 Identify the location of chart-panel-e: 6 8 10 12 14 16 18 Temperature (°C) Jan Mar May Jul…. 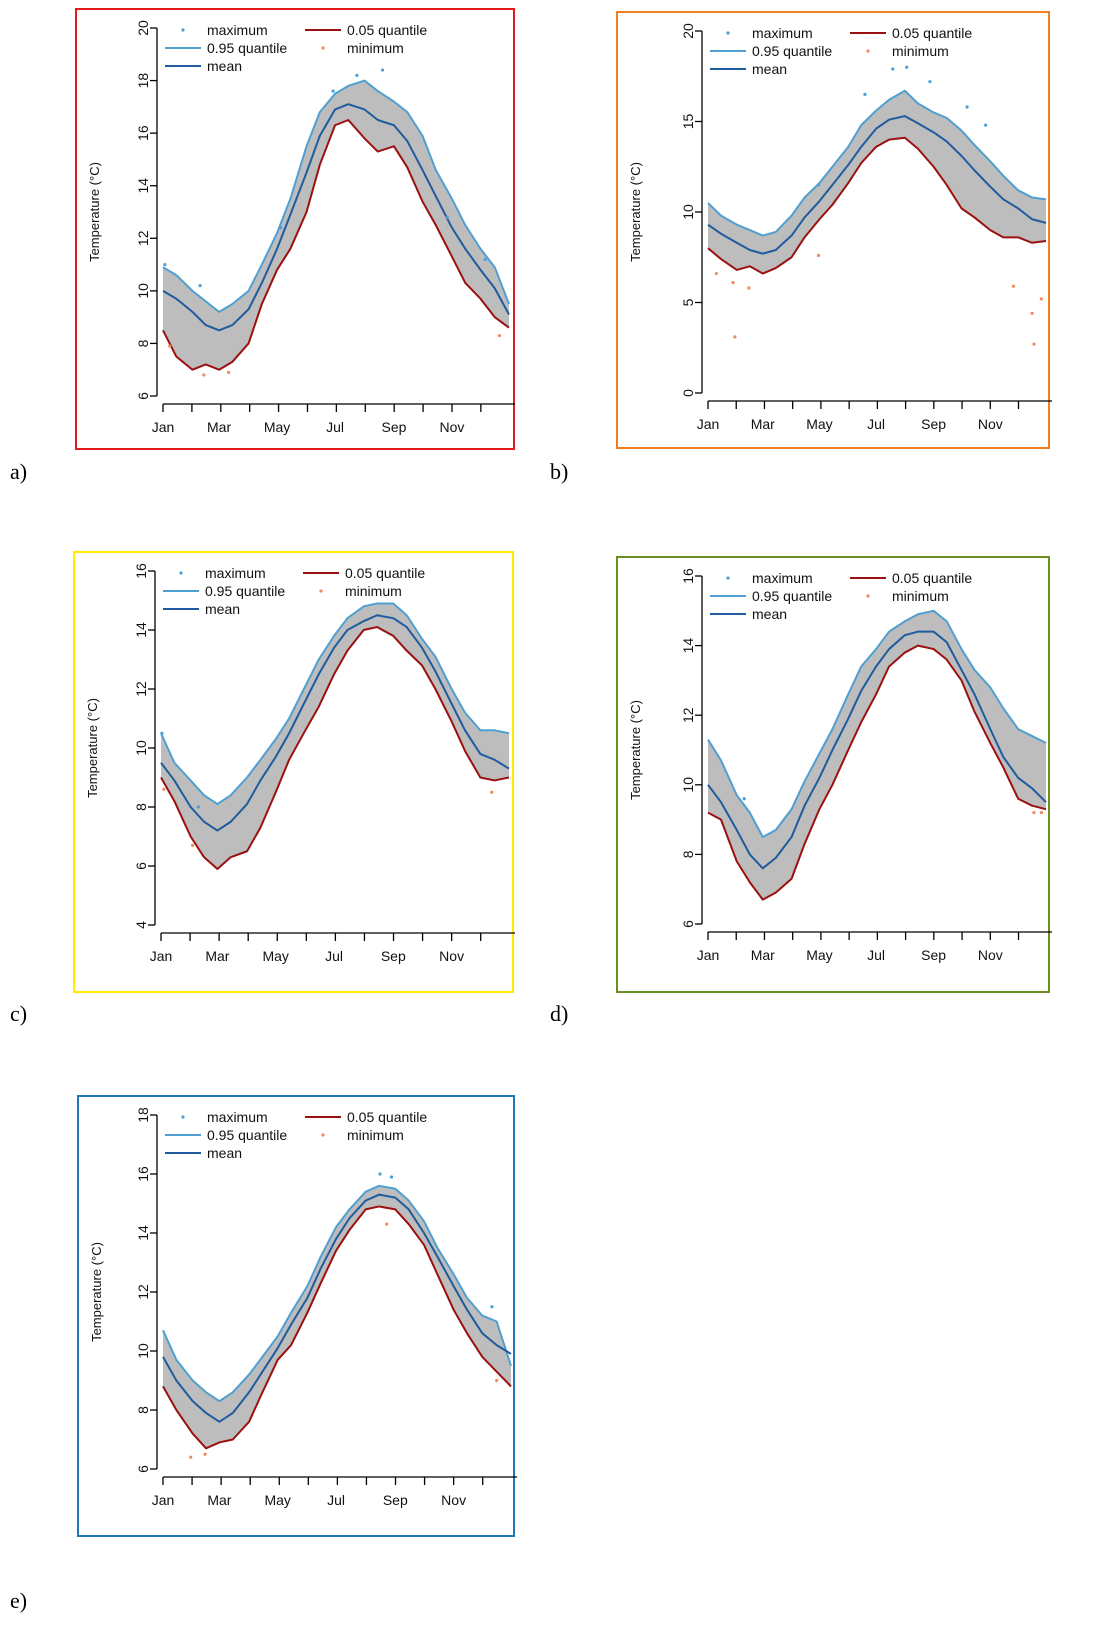
(297, 1316).